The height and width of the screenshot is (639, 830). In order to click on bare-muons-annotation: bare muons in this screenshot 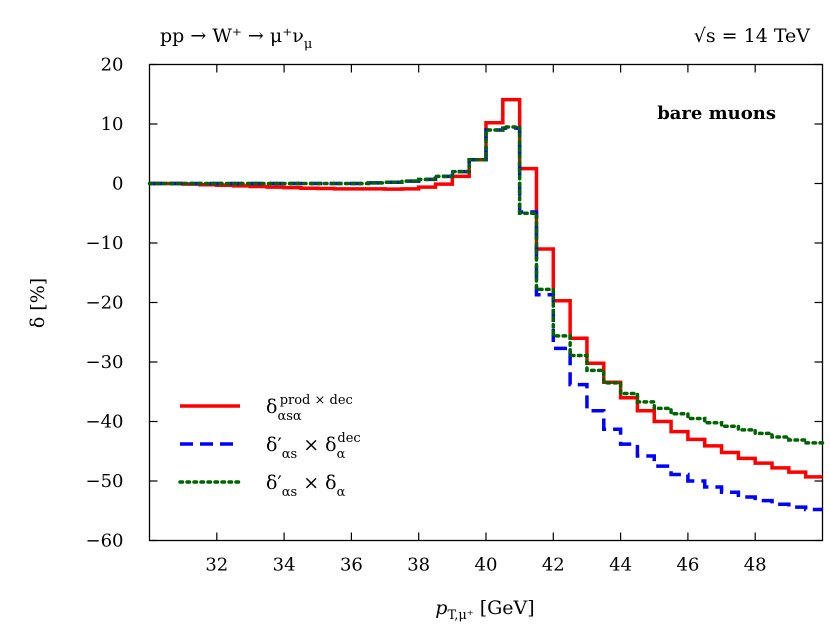, I will do `click(716, 113)`.